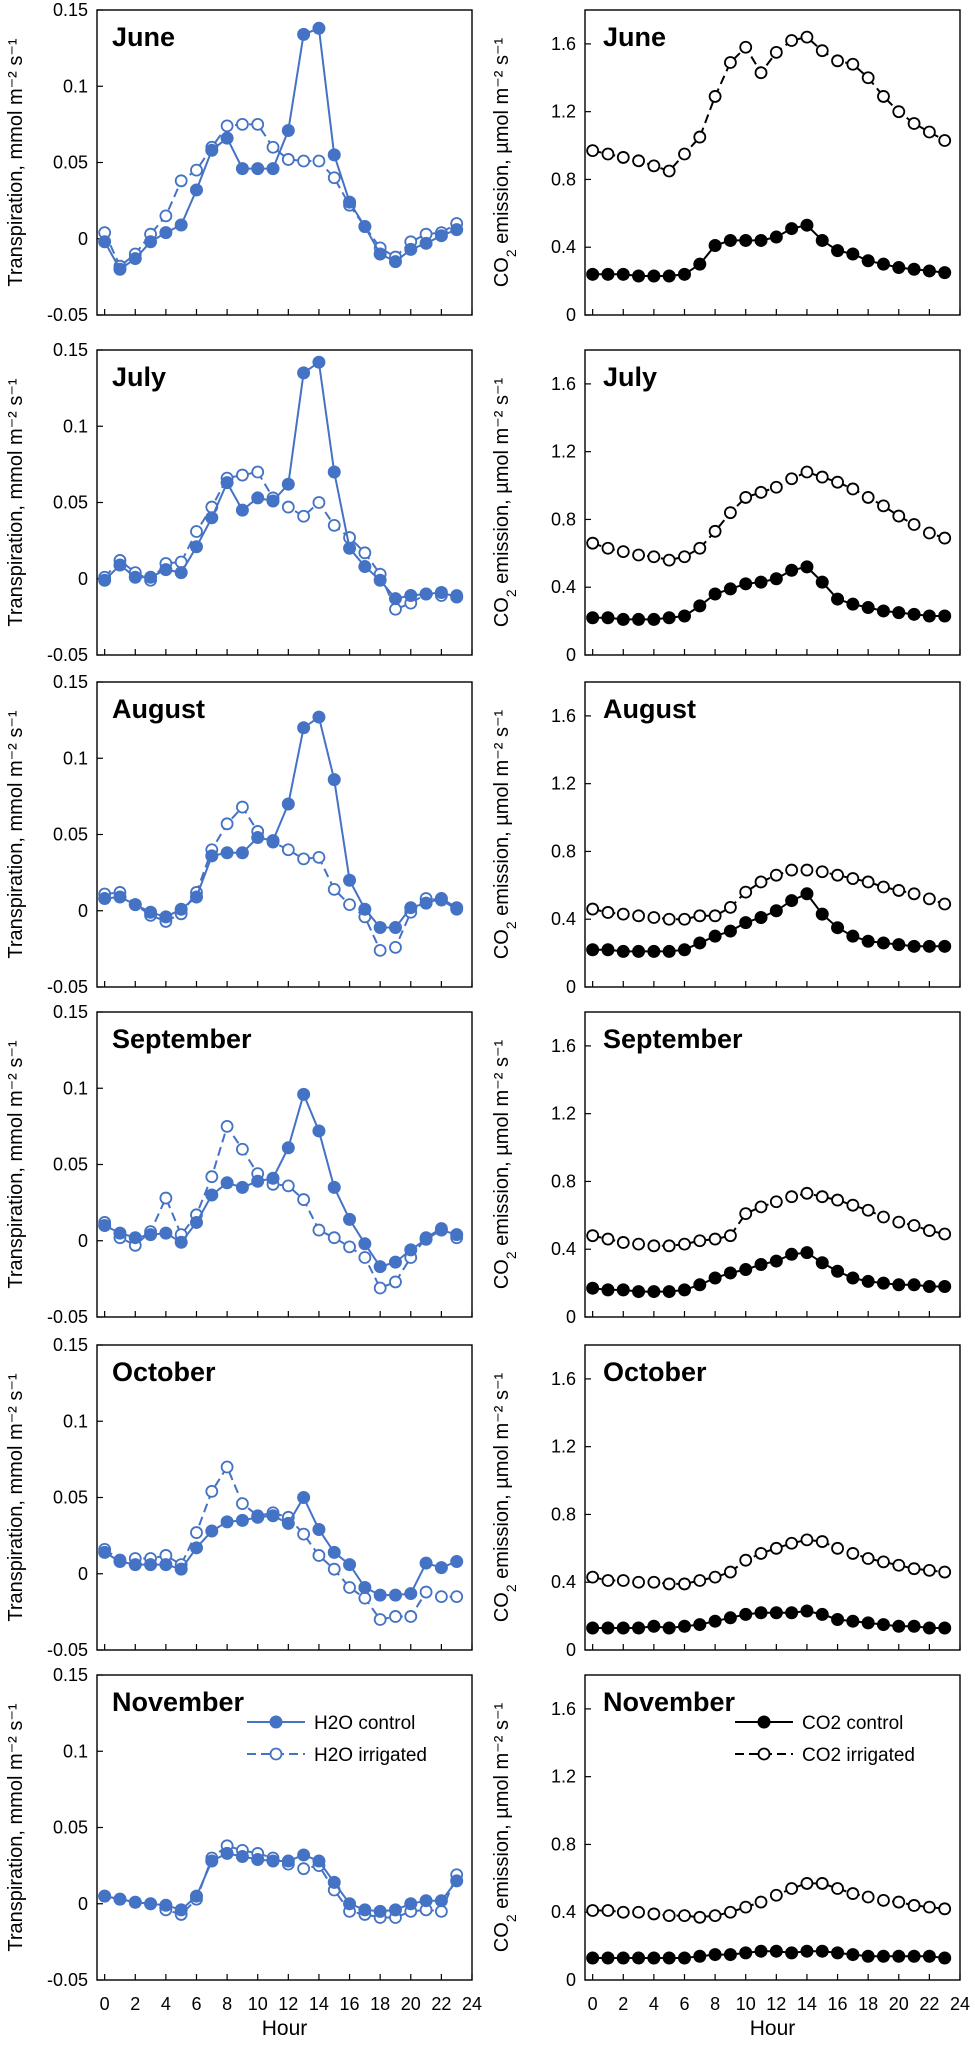 The image size is (975, 2050). I want to click on y-axis-label-part: CO, so click(502, 1937).